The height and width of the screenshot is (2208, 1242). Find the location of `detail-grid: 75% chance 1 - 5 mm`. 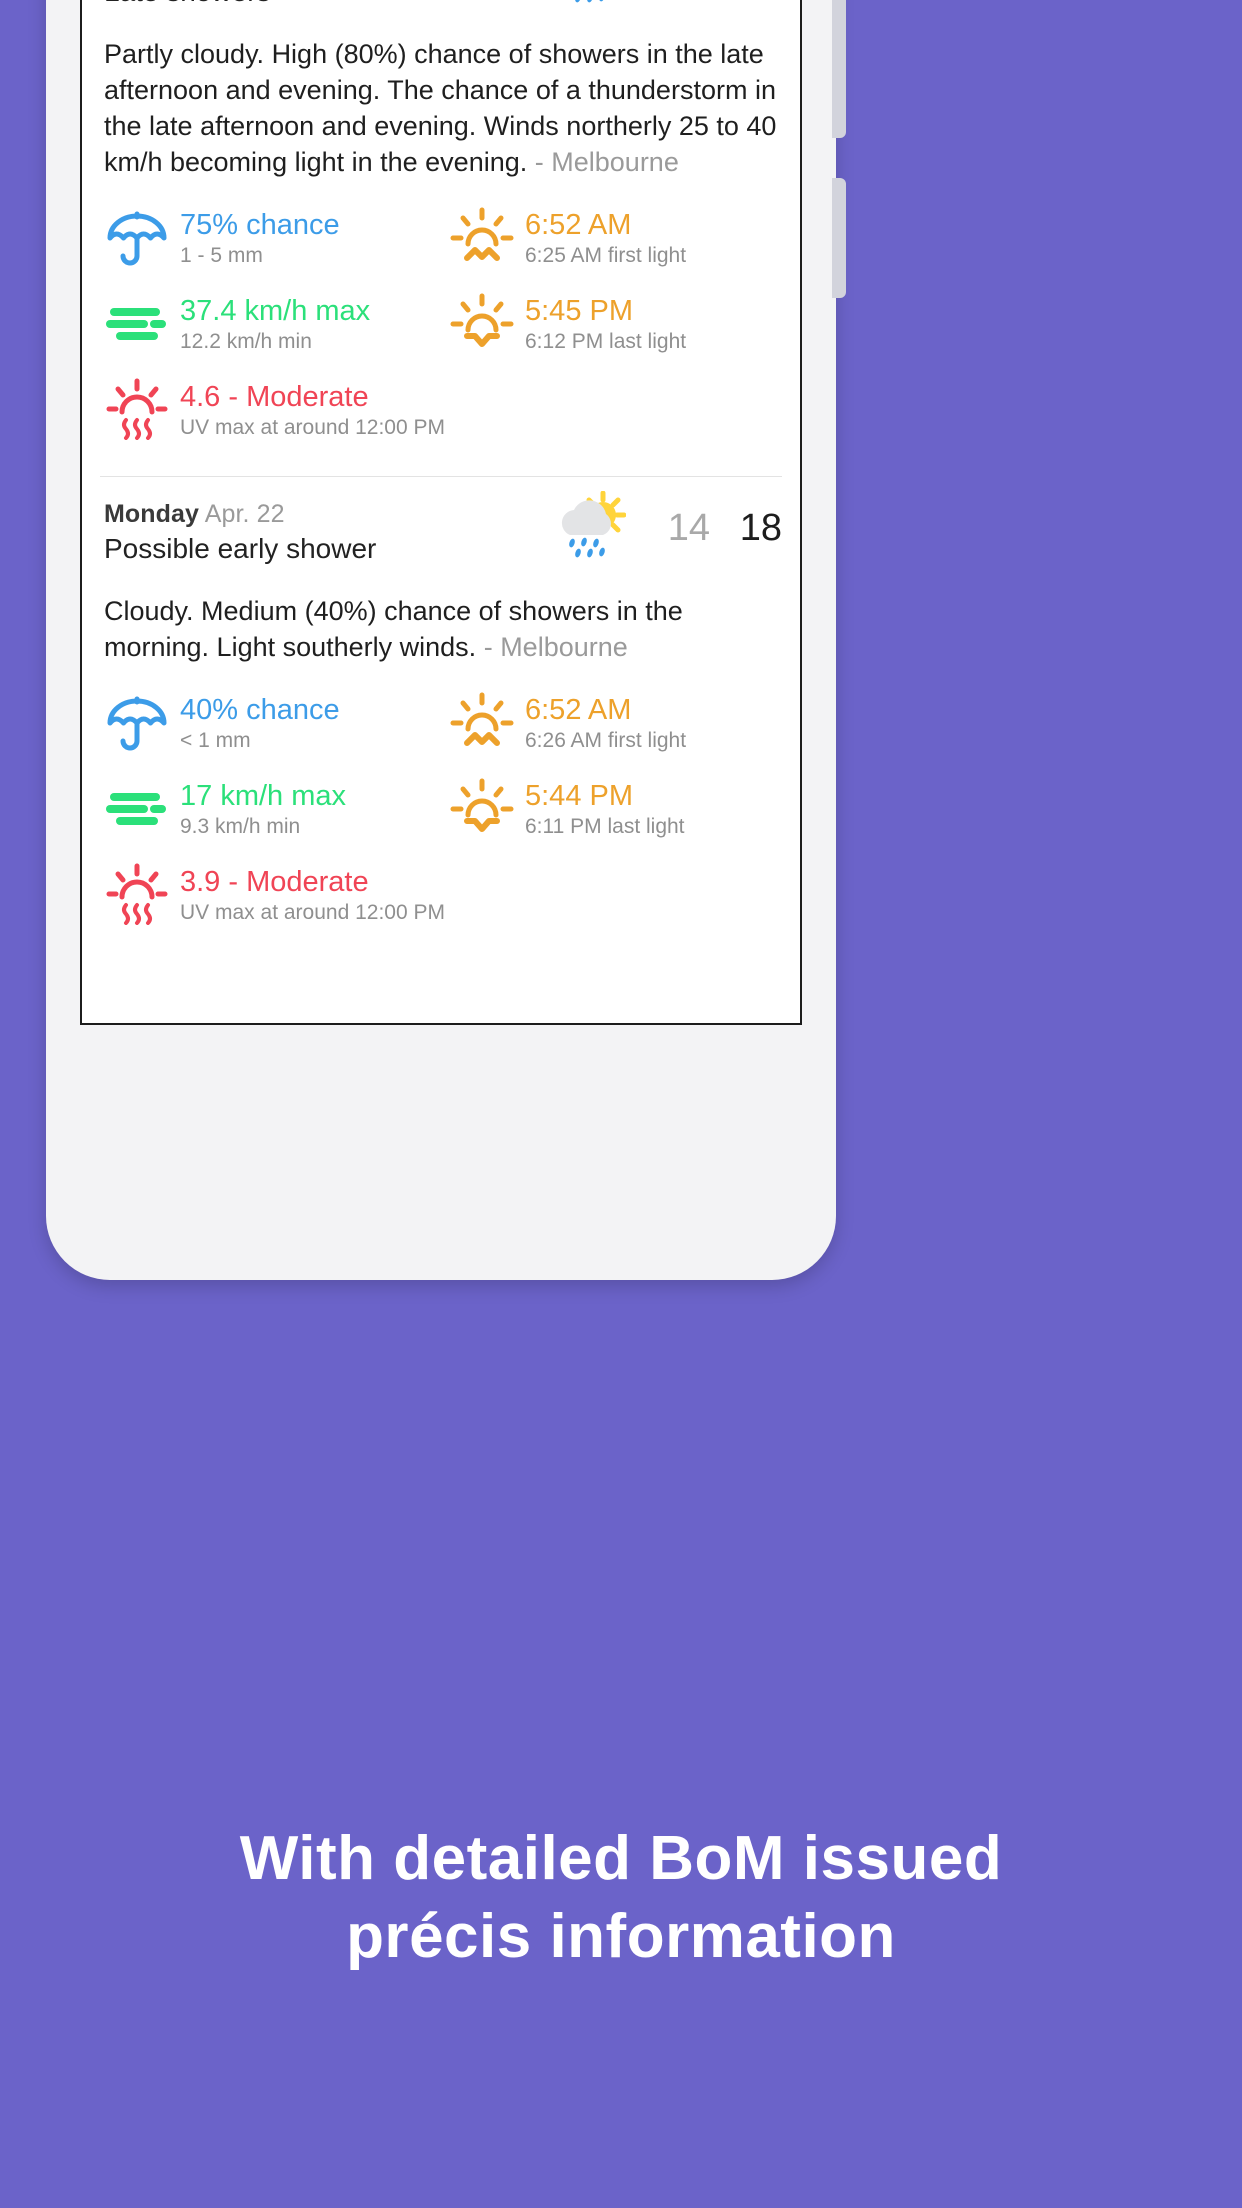

detail-grid: 75% chance 1 - 5 mm is located at coordinates (441, 328).